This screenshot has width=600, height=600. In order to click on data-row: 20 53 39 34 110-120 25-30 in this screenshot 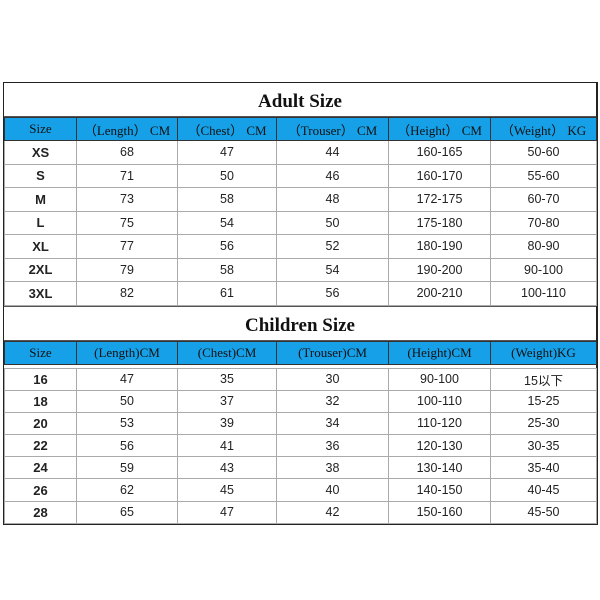, I will do `click(300, 423)`.